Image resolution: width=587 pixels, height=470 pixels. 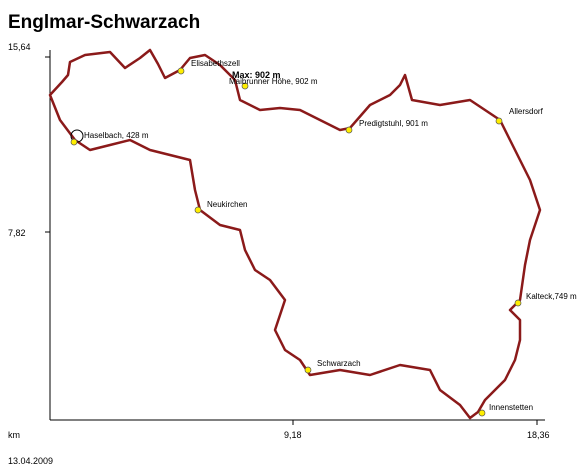 What do you see at coordinates (393, 123) in the screenshot?
I see `waypoint-label: Predigtstuhl, 901 m` at bounding box center [393, 123].